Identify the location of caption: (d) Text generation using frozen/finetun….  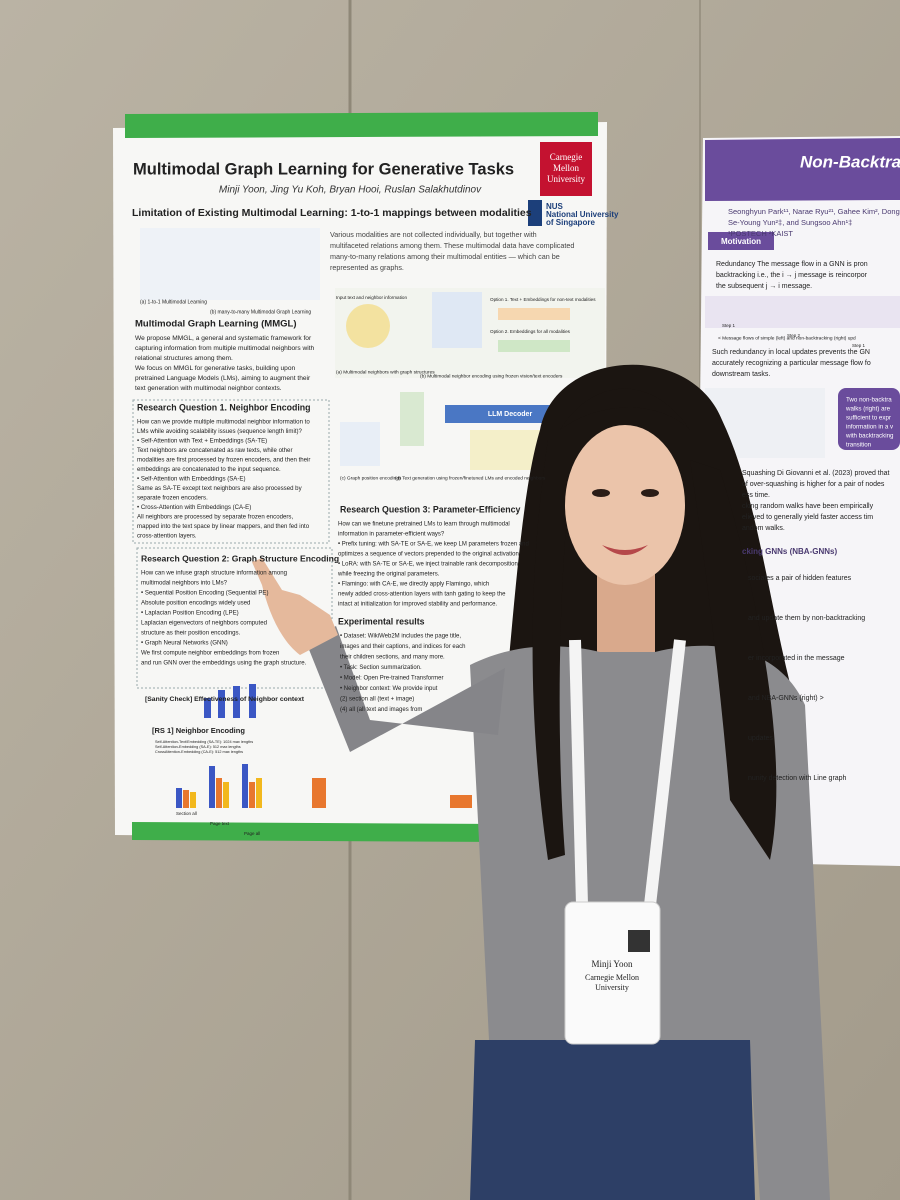
(470, 478).